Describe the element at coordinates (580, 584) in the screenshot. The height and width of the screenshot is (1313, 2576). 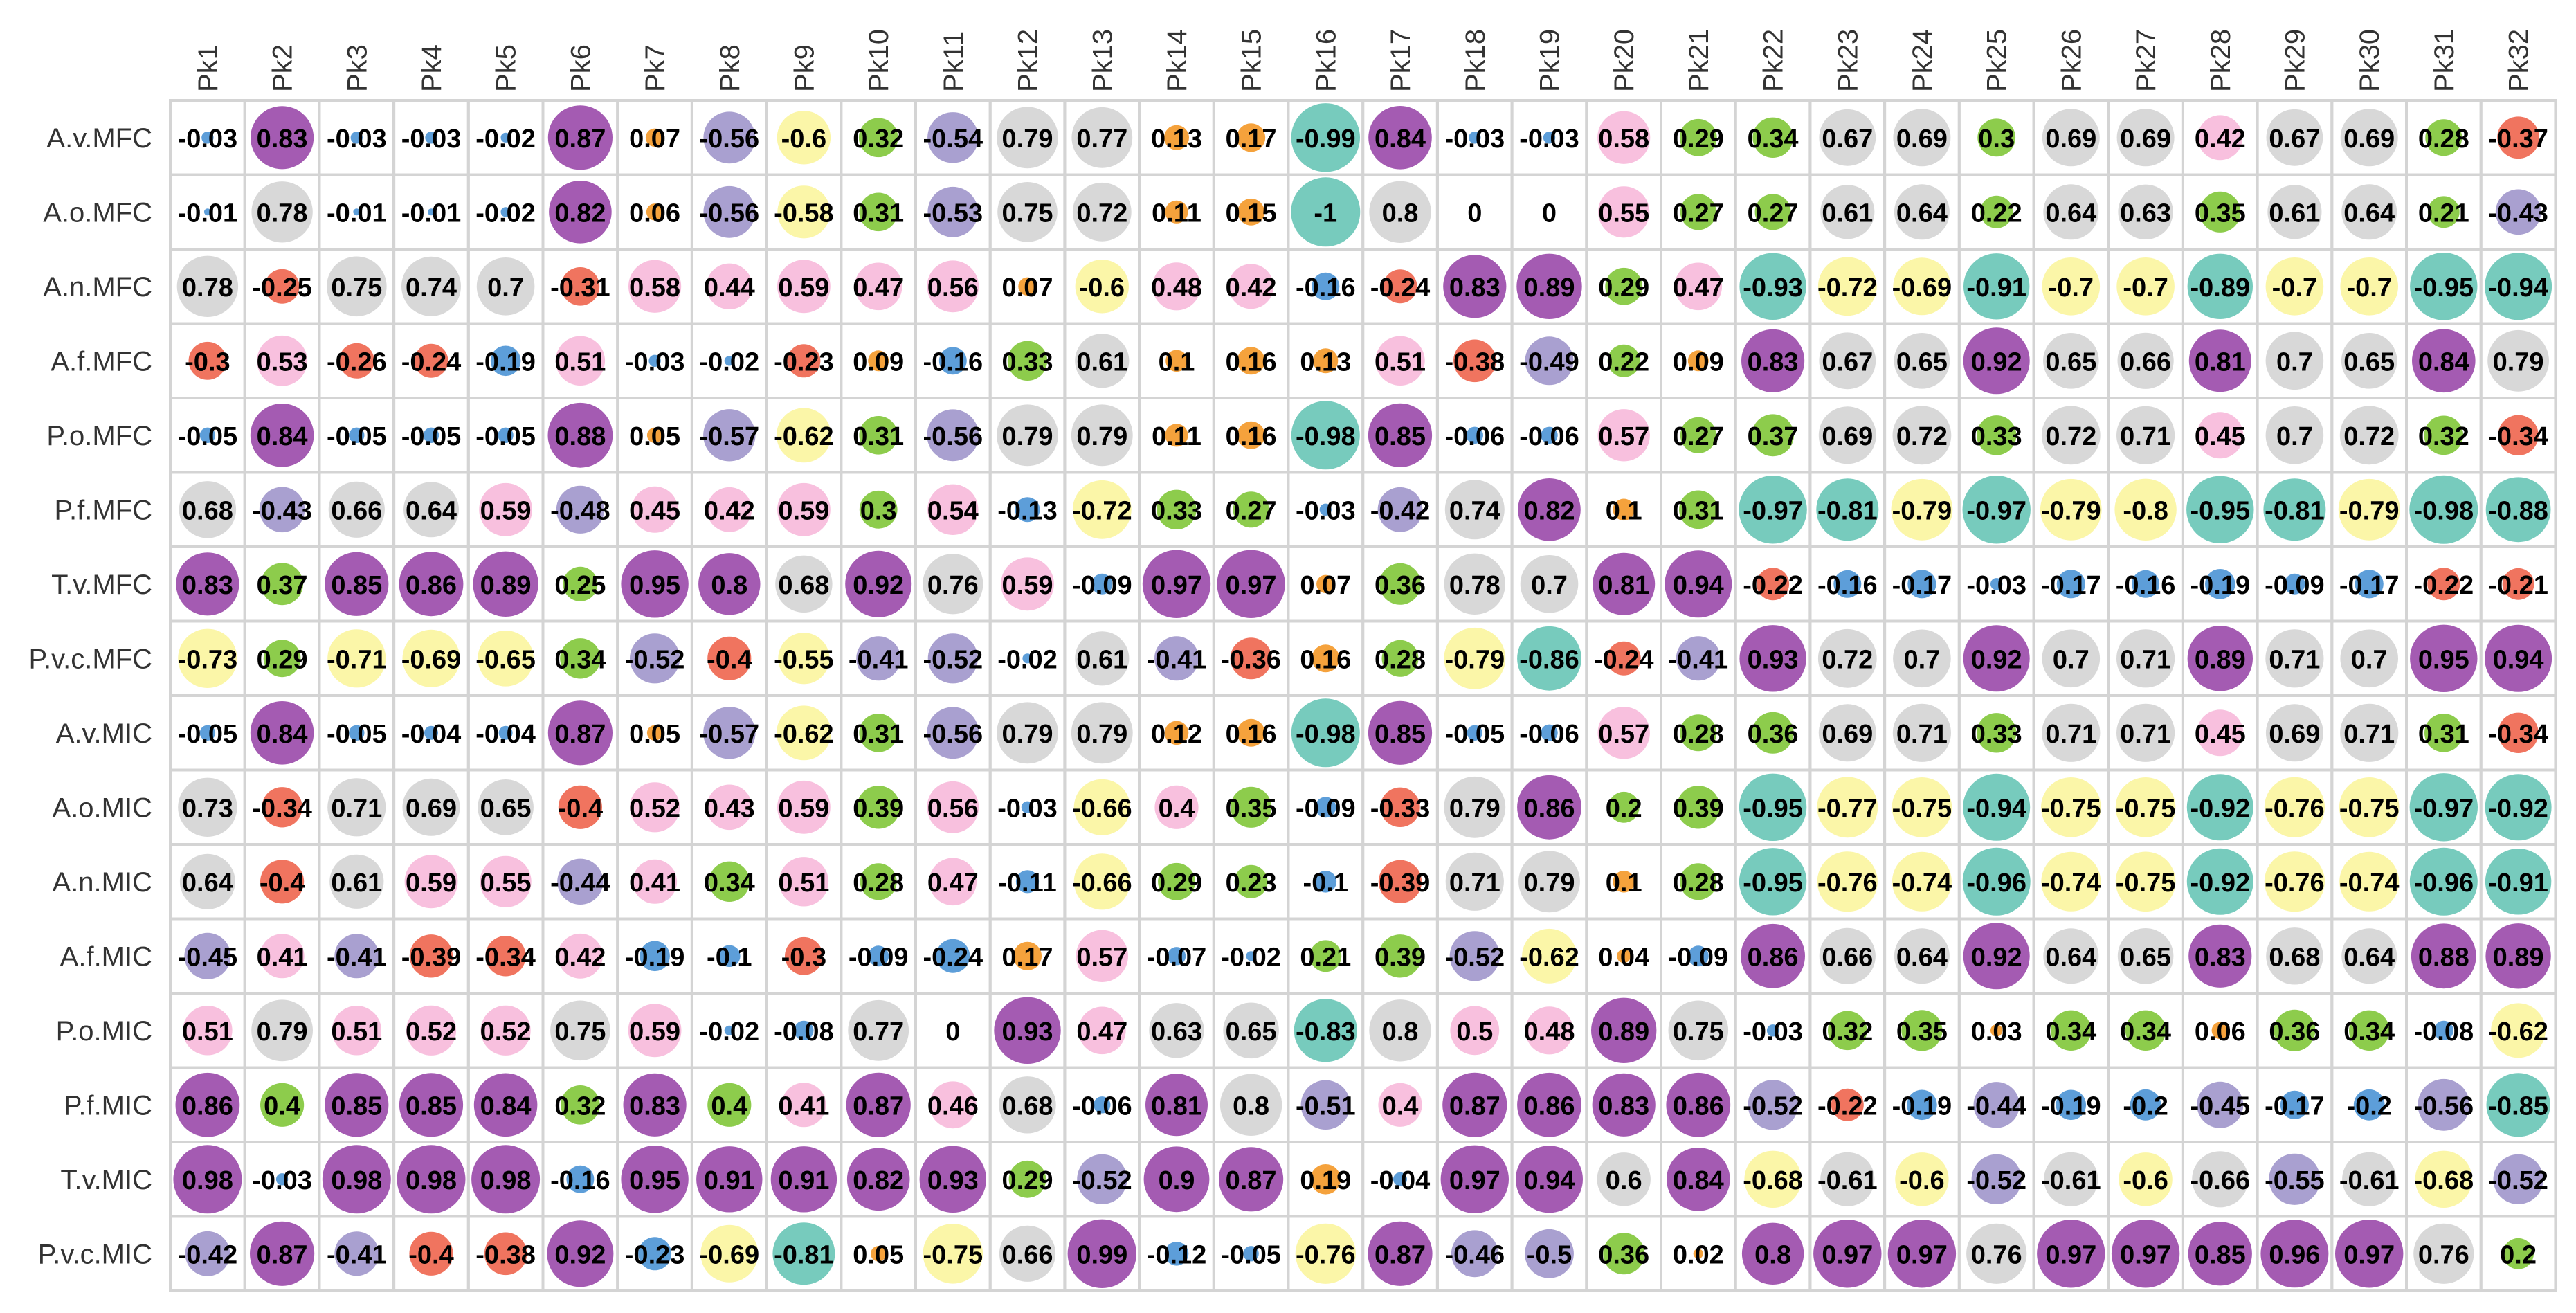
I see `matrix-cell: 0.25` at that location.